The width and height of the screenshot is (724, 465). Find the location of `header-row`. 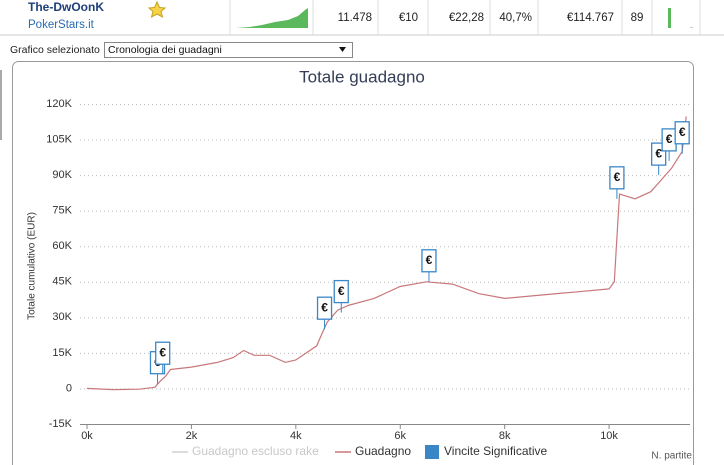

header-row is located at coordinates (362, 17).